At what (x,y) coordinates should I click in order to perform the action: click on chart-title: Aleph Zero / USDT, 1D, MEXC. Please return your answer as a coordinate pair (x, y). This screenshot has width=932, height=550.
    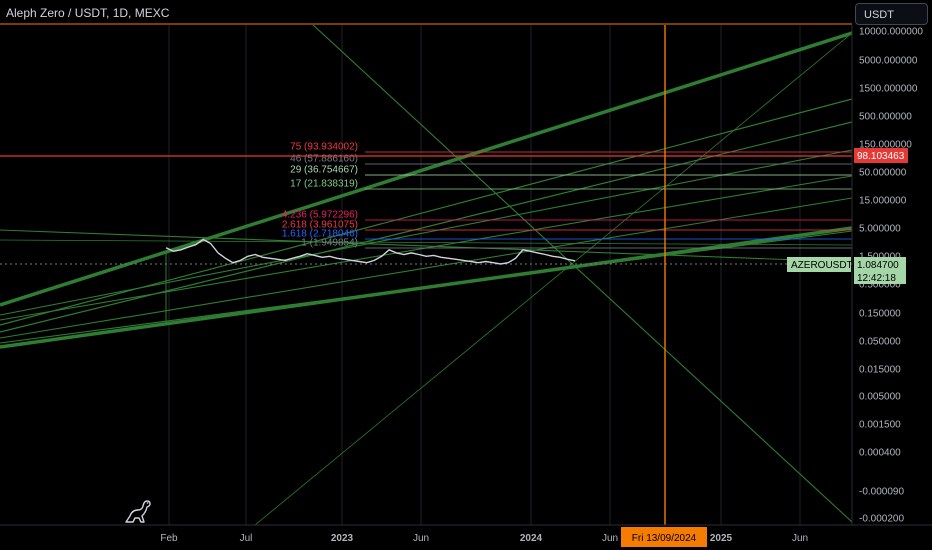
    Looking at the image, I should click on (88, 13).